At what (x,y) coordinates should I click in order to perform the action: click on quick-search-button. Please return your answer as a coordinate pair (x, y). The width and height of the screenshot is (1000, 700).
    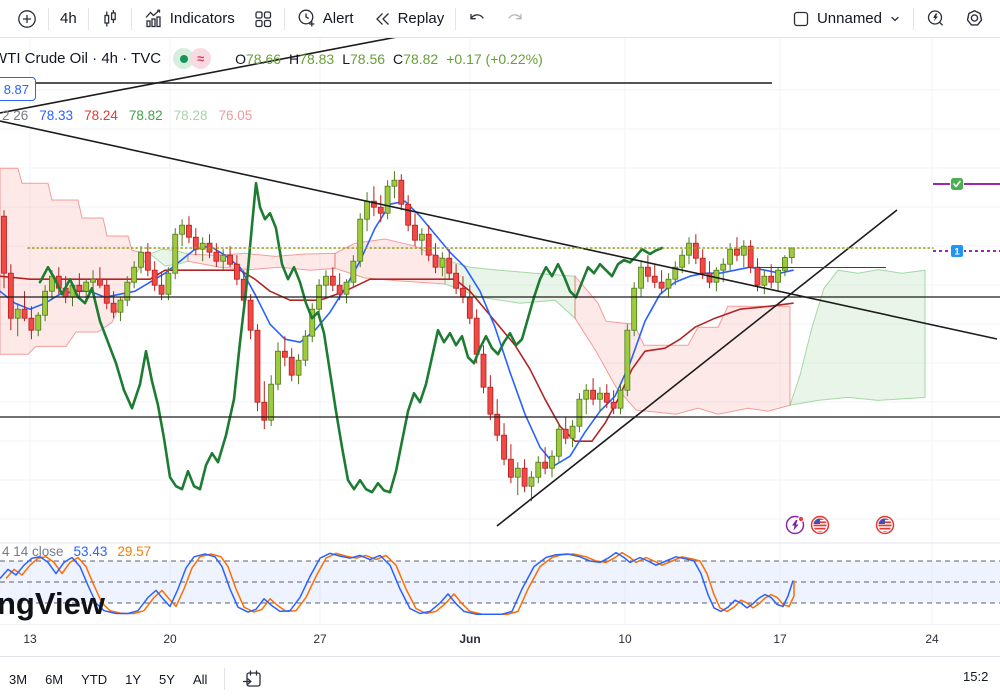
    Looking at the image, I should click on (935, 18).